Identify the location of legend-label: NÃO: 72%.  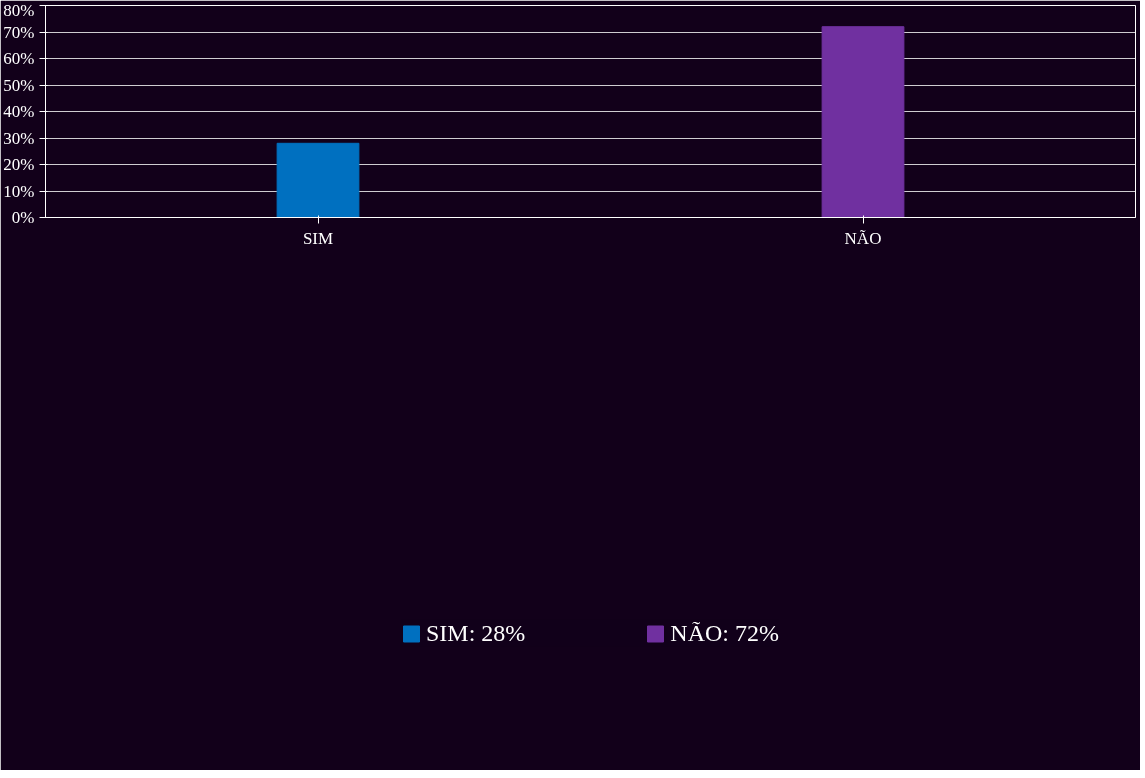
(724, 633).